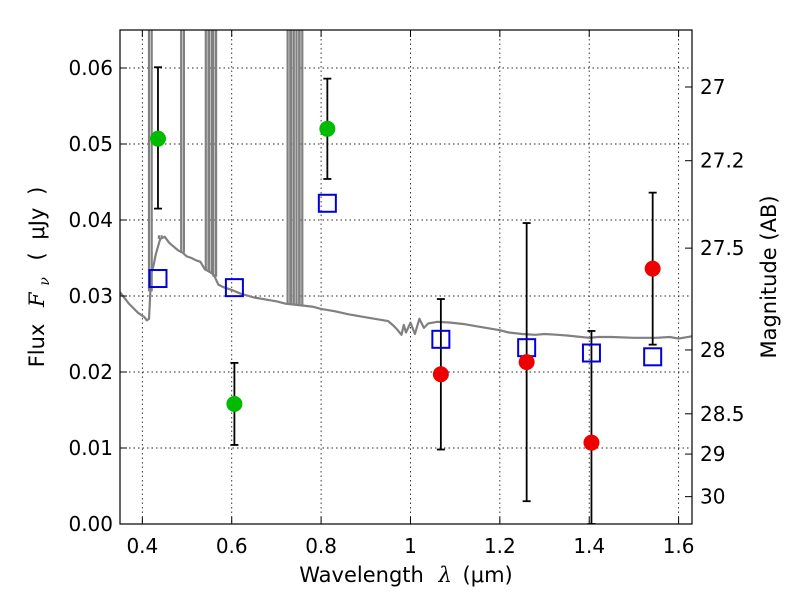  I want to click on y2-tick-label: 30, so click(712, 497).